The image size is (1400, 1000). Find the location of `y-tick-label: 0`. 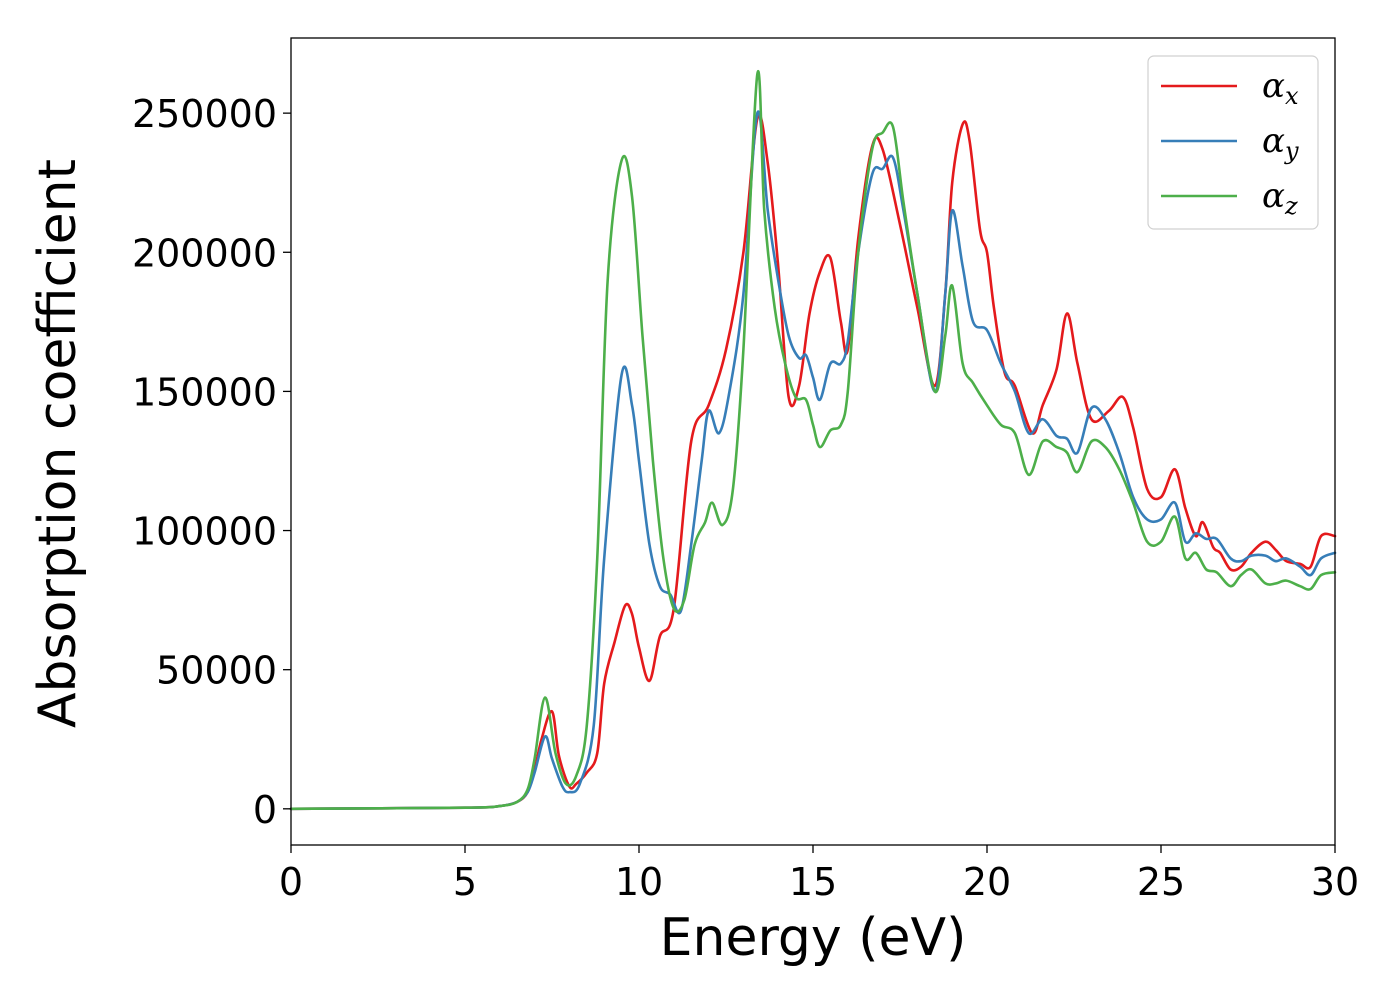

y-tick-label: 0 is located at coordinates (265, 810).